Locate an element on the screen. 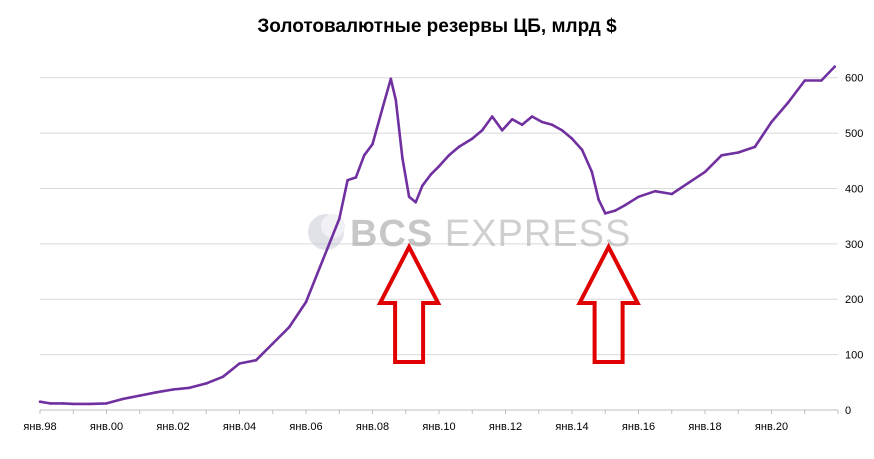 The height and width of the screenshot is (459, 874). y-axis: 0 100 200 300 400 500 600 is located at coordinates (854, 245).